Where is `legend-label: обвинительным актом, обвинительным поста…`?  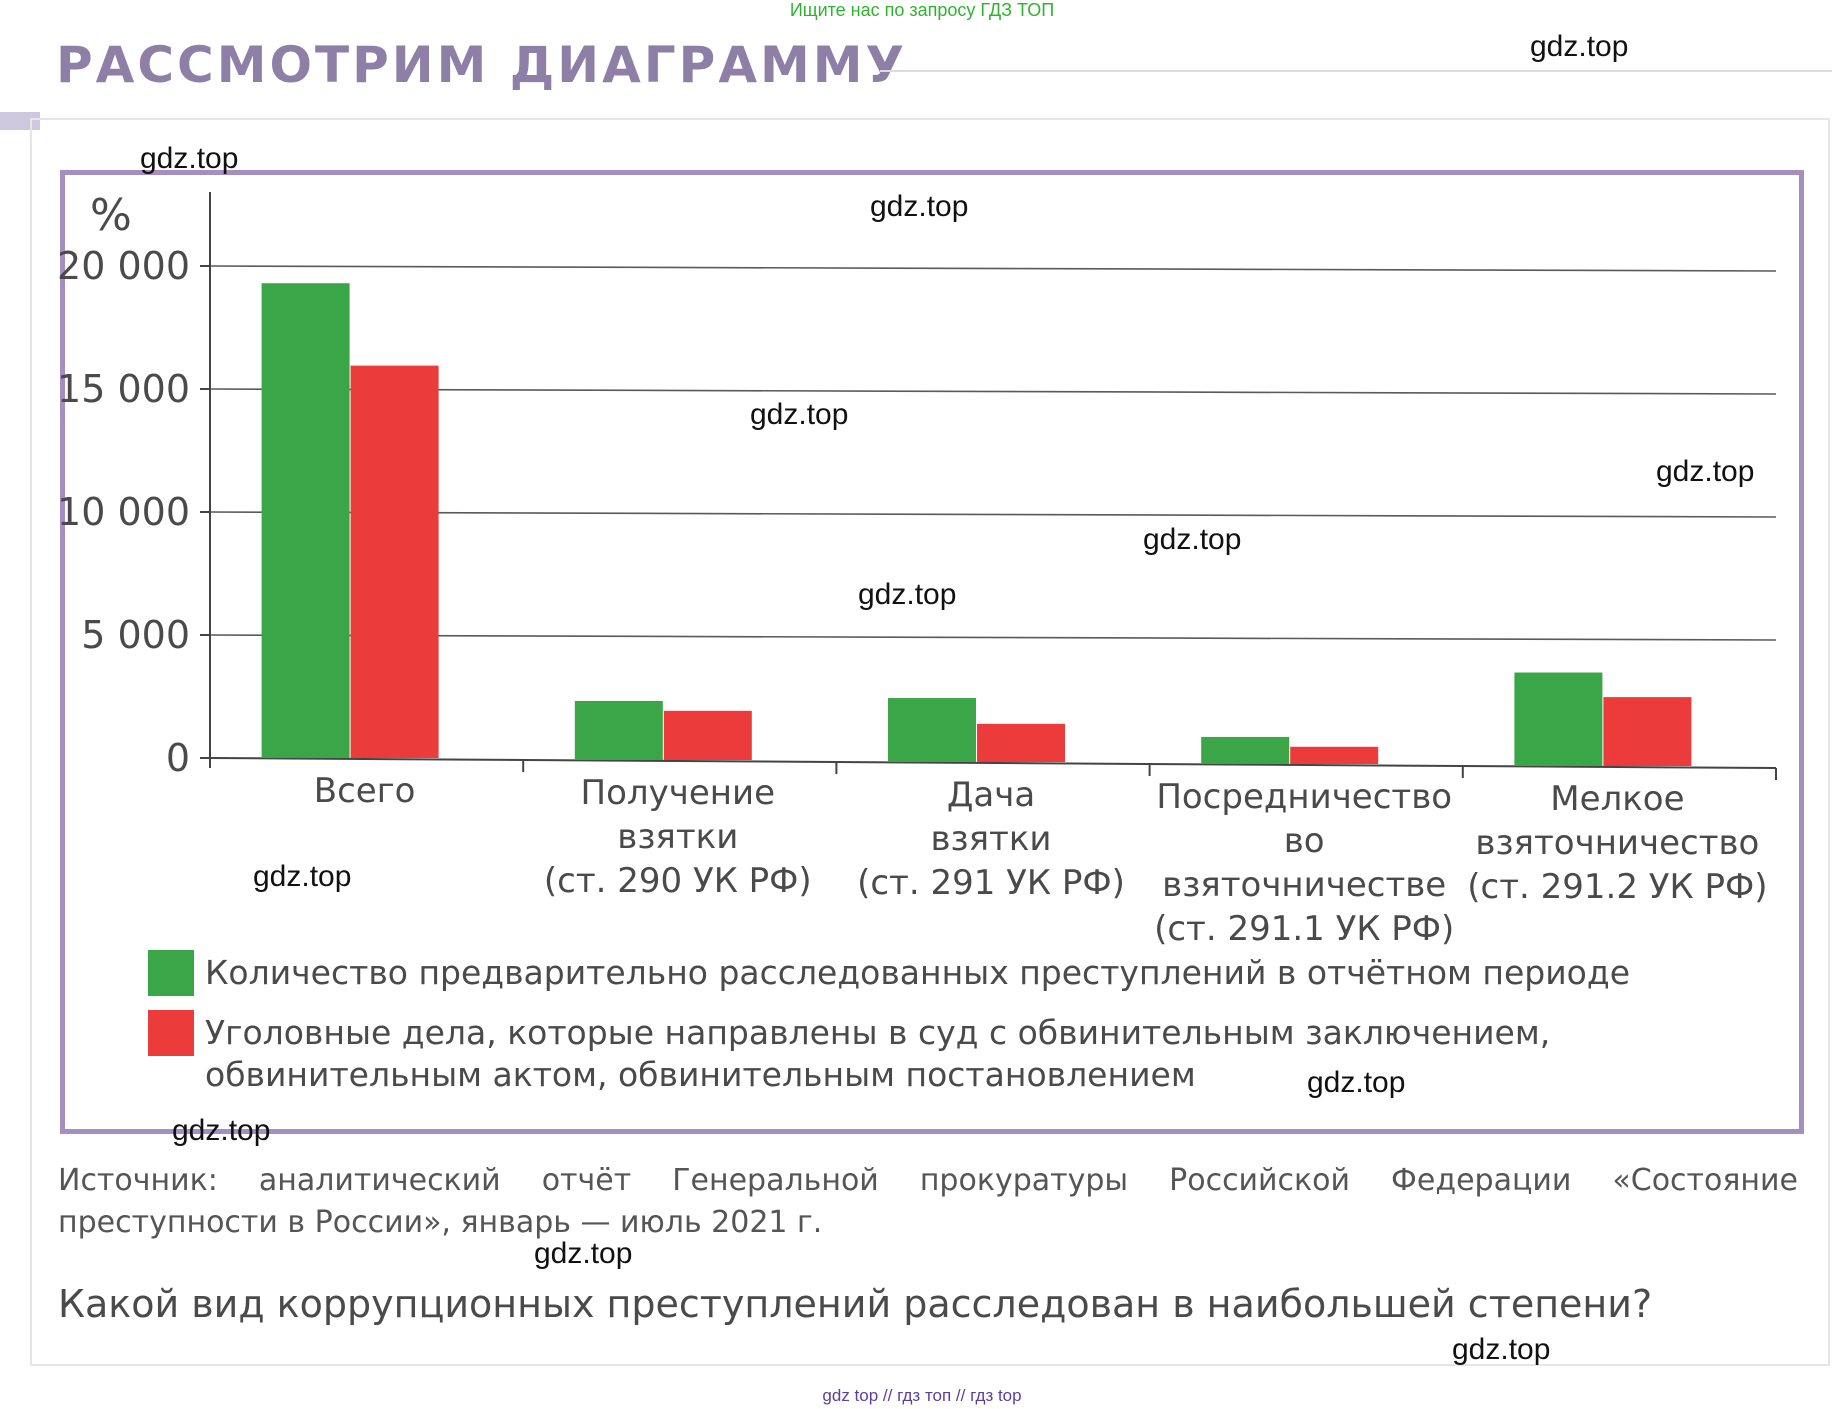 legend-label: обвинительным актом, обвинительным поста… is located at coordinates (700, 1074).